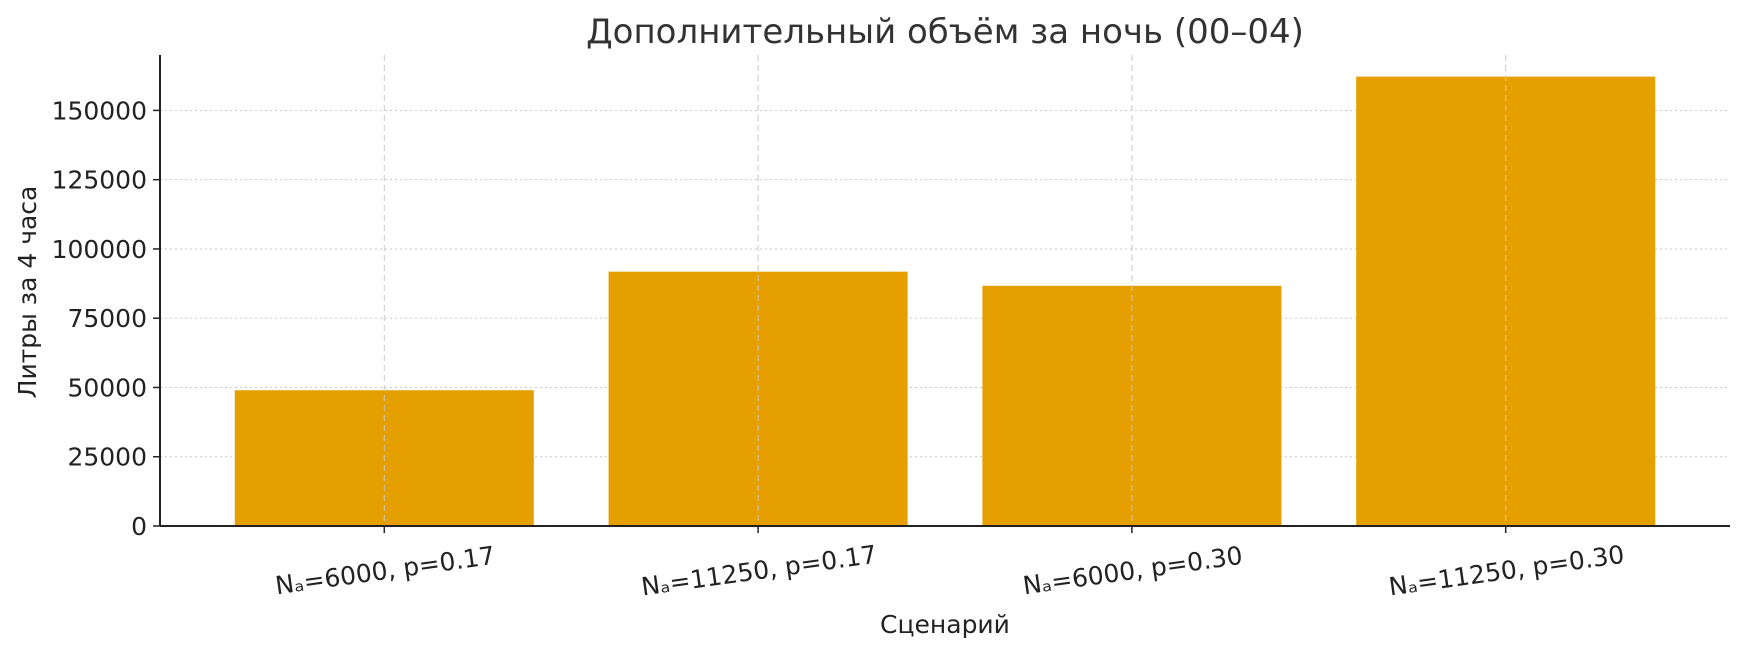  I want to click on x-tick-label: Nₐ=6000, p=0.17, so click(384, 571).